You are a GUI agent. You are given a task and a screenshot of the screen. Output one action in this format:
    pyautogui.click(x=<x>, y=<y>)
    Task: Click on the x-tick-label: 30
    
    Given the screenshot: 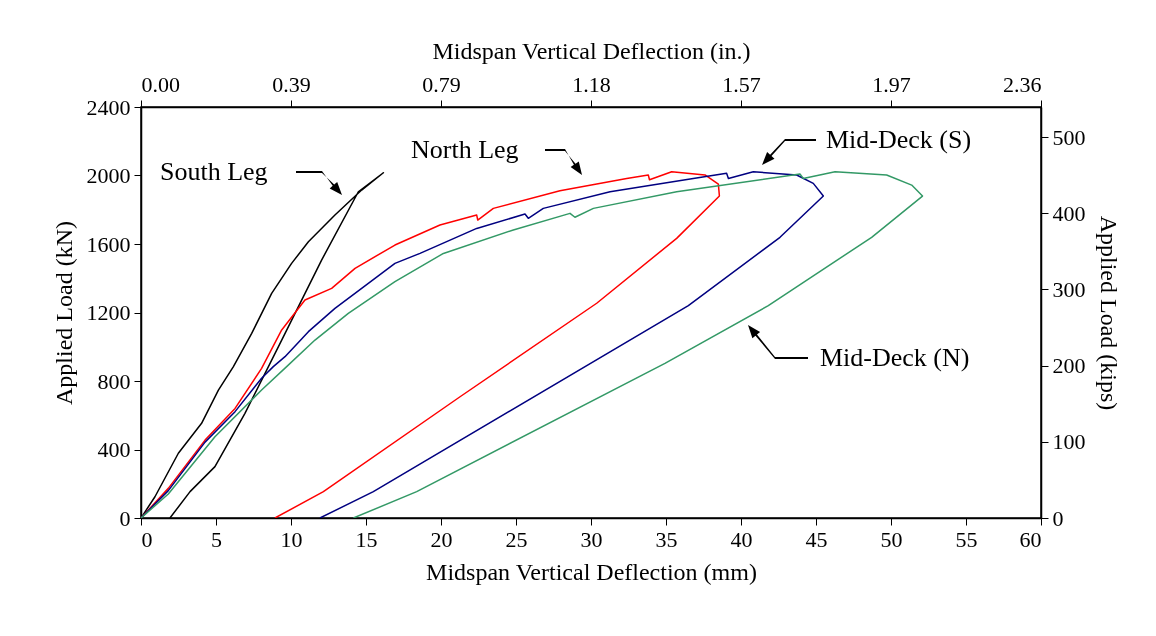 What is the action you would take?
    pyautogui.click(x=591, y=539)
    